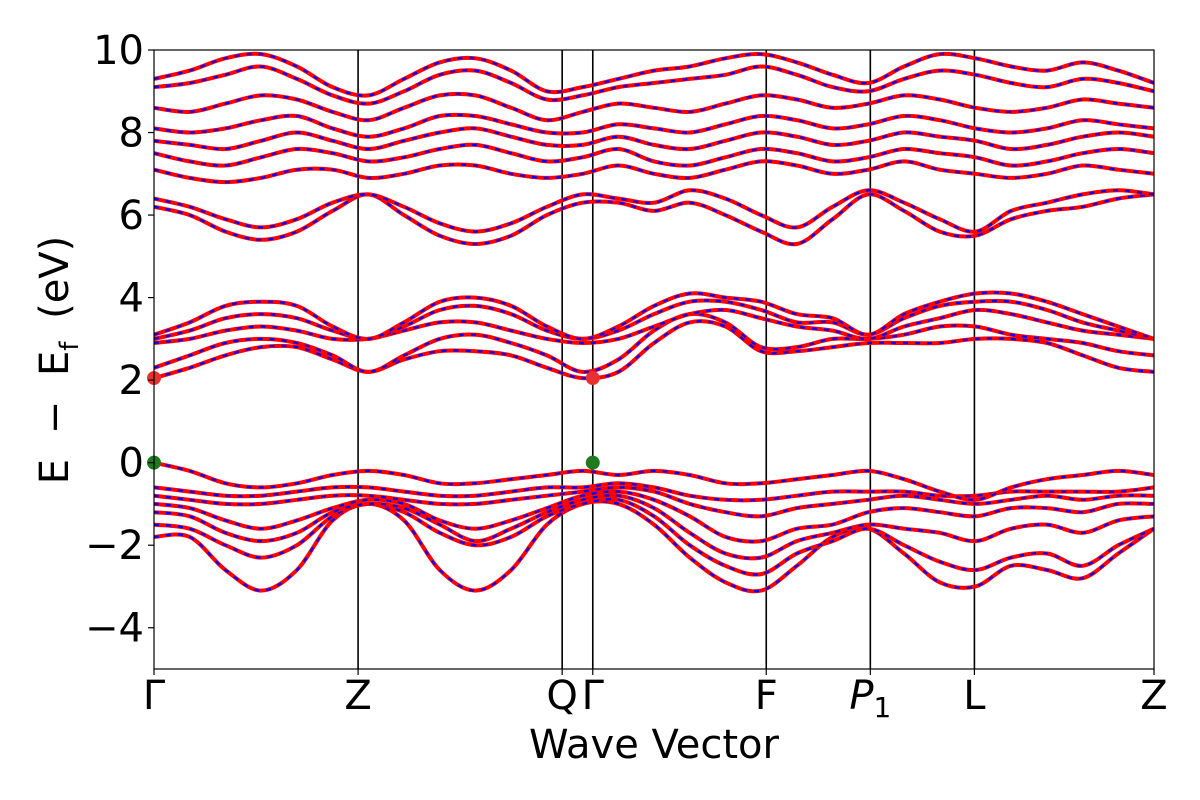 The width and height of the screenshot is (1200, 800). What do you see at coordinates (60, 360) in the screenshot?
I see `y-axis-title: E − Ef (eV)` at bounding box center [60, 360].